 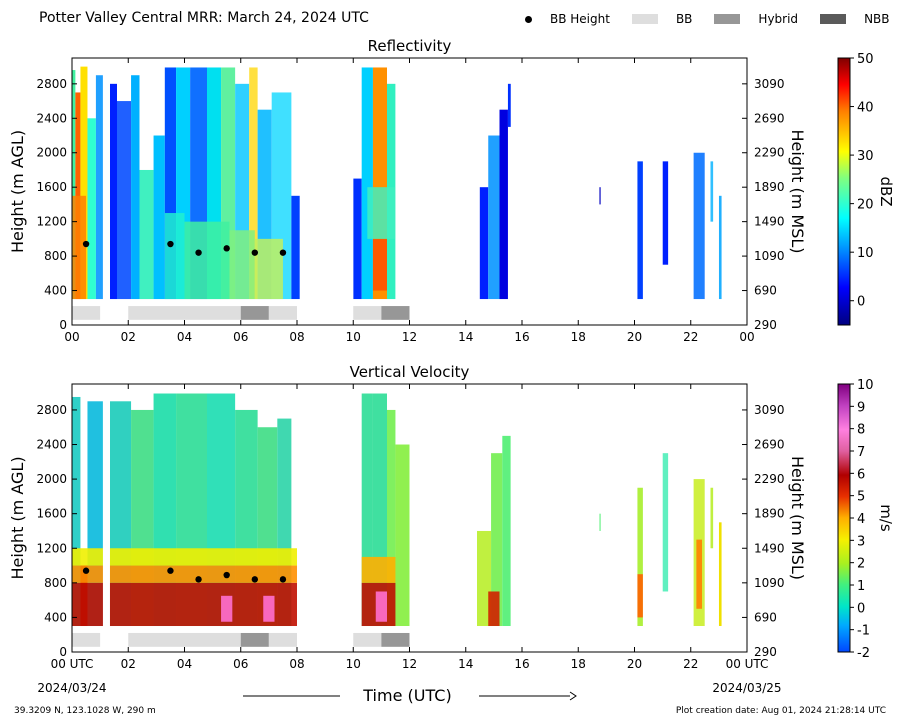 I want to click on x-tick-label: 04, so click(x=184, y=664).